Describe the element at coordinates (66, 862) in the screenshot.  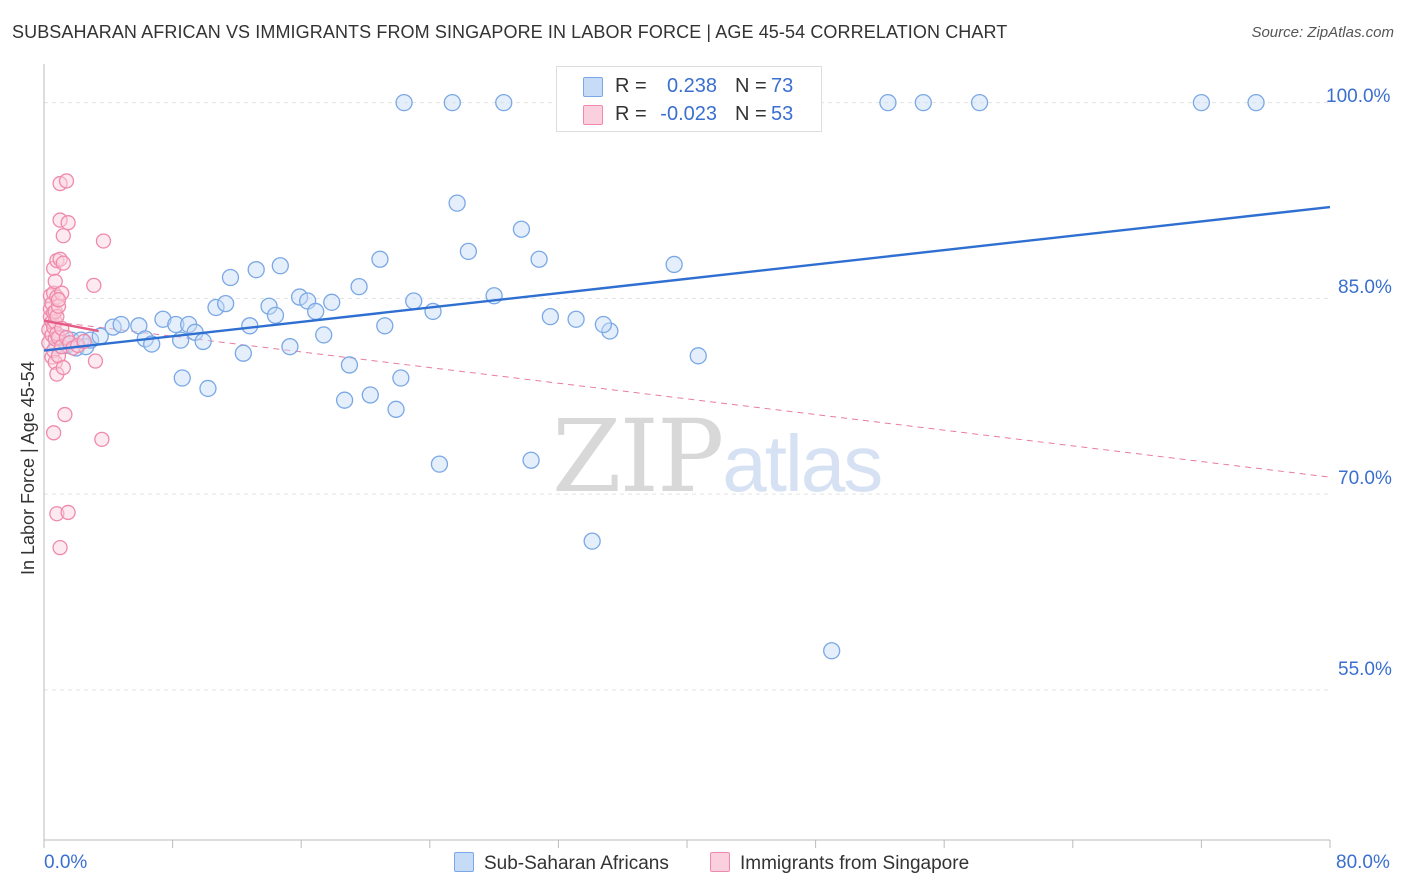
I see `x-tick-label-min: 0.0%` at that location.